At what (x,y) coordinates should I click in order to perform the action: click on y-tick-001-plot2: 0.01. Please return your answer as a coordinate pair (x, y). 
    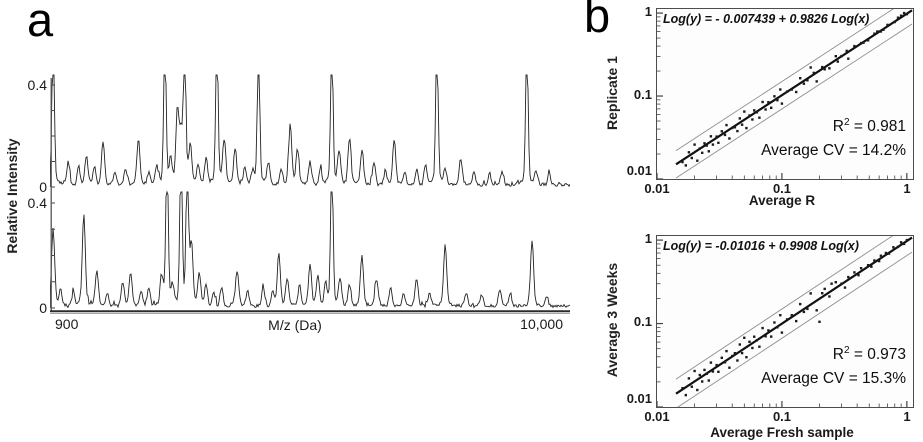
    Looking at the image, I should click on (639, 398).